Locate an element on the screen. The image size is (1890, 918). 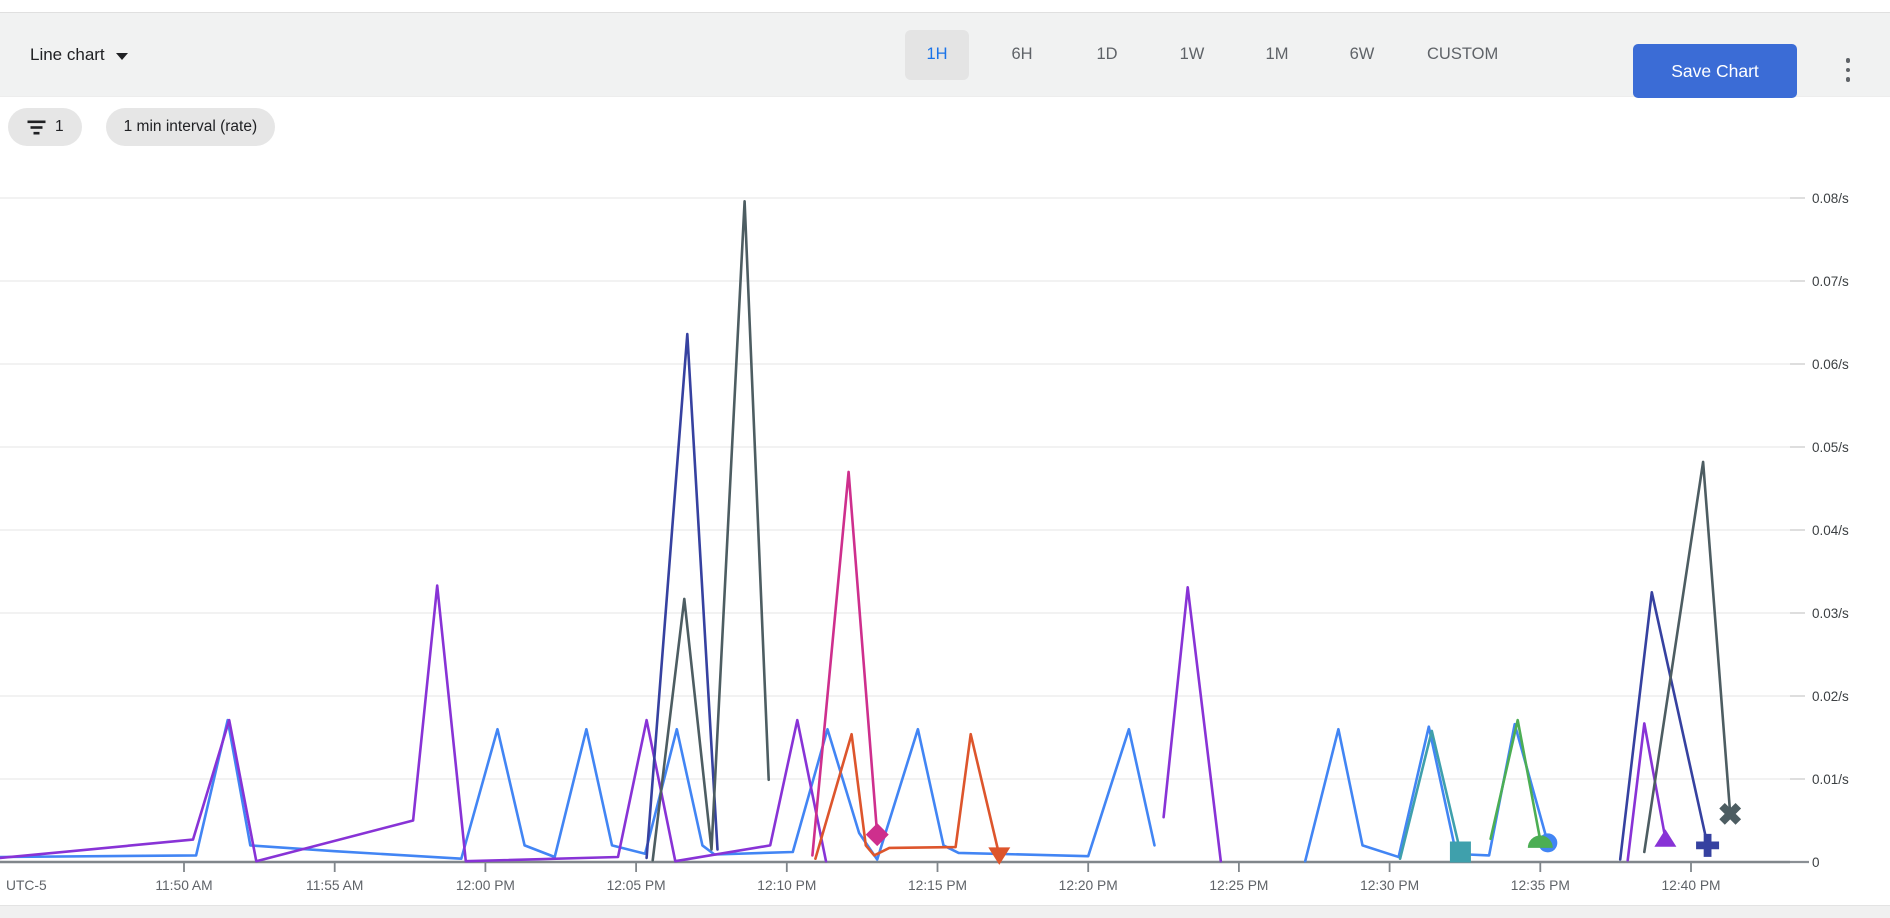
chevron-down-icon is located at coordinates (121, 56).